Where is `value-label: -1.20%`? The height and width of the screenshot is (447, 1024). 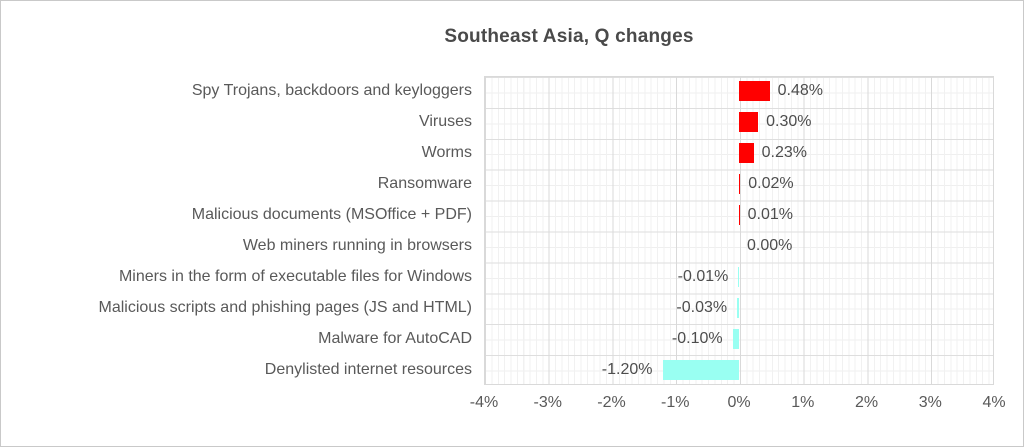
value-label: -1.20% is located at coordinates (627, 369).